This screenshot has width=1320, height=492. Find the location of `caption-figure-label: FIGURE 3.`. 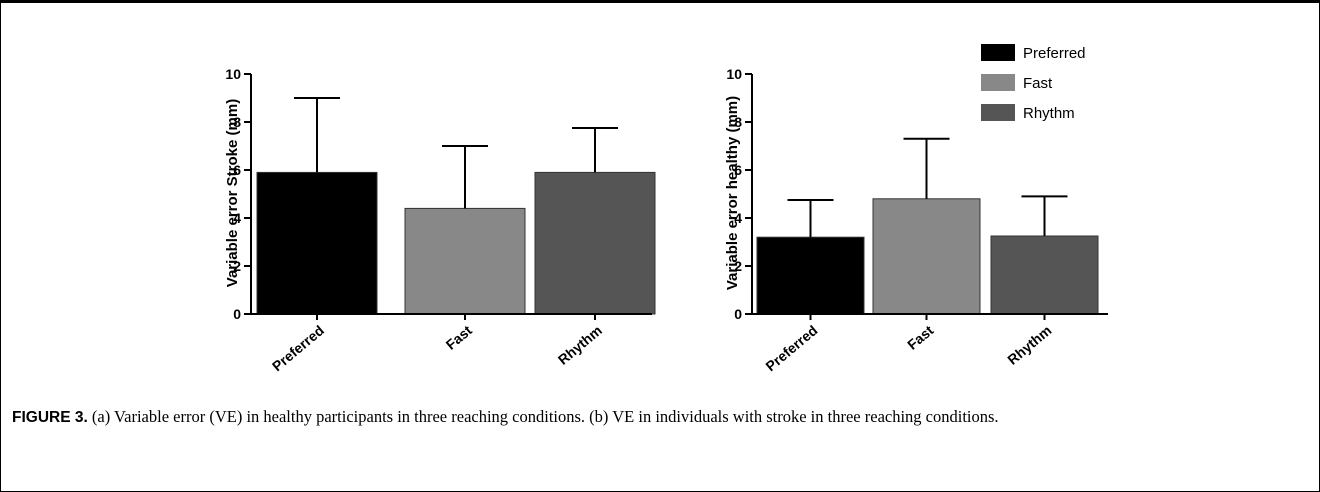

caption-figure-label: FIGURE 3. is located at coordinates (50, 417).